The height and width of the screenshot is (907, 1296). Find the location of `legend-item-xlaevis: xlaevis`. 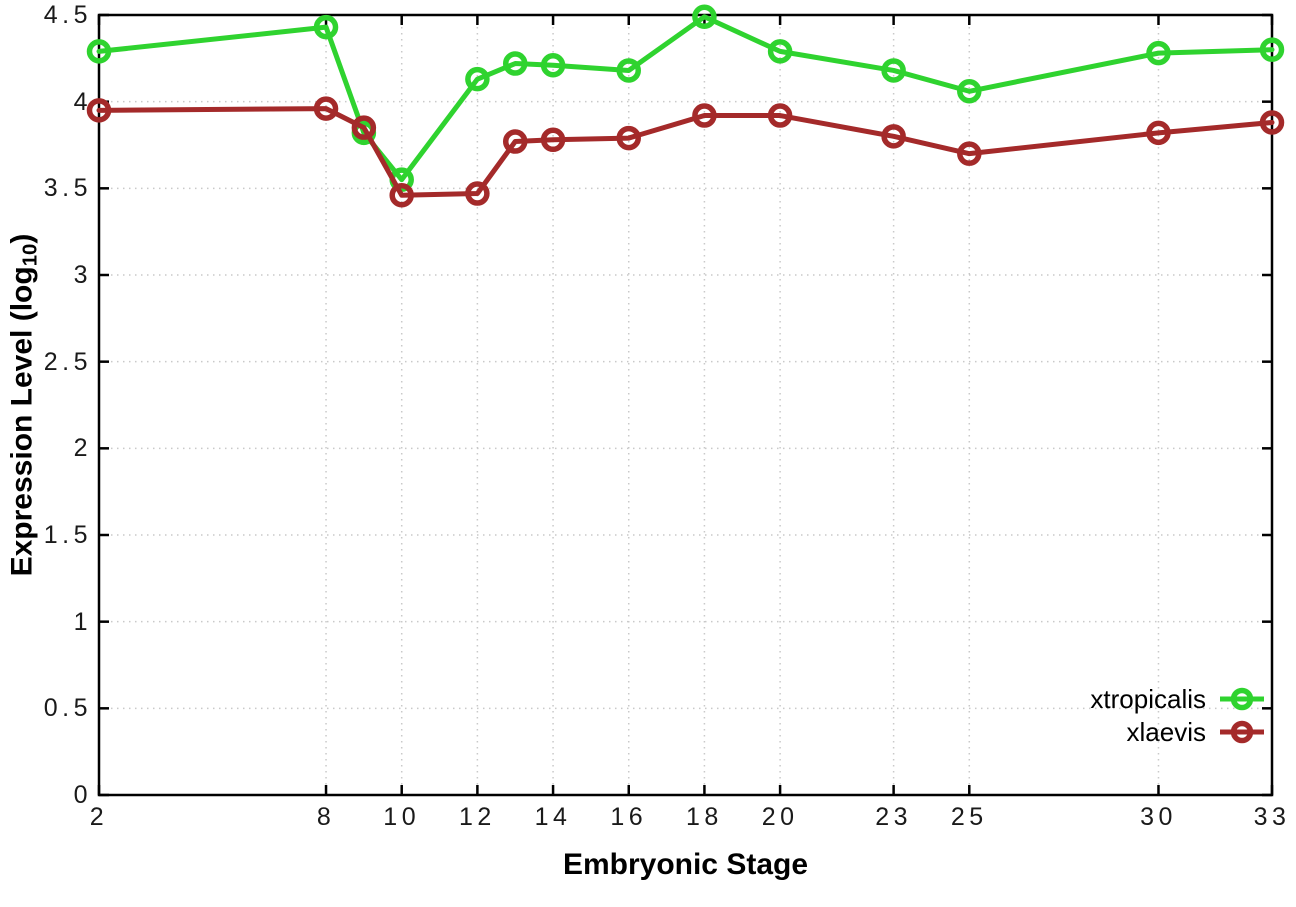

legend-item-xlaevis: xlaevis is located at coordinates (1178, 732).